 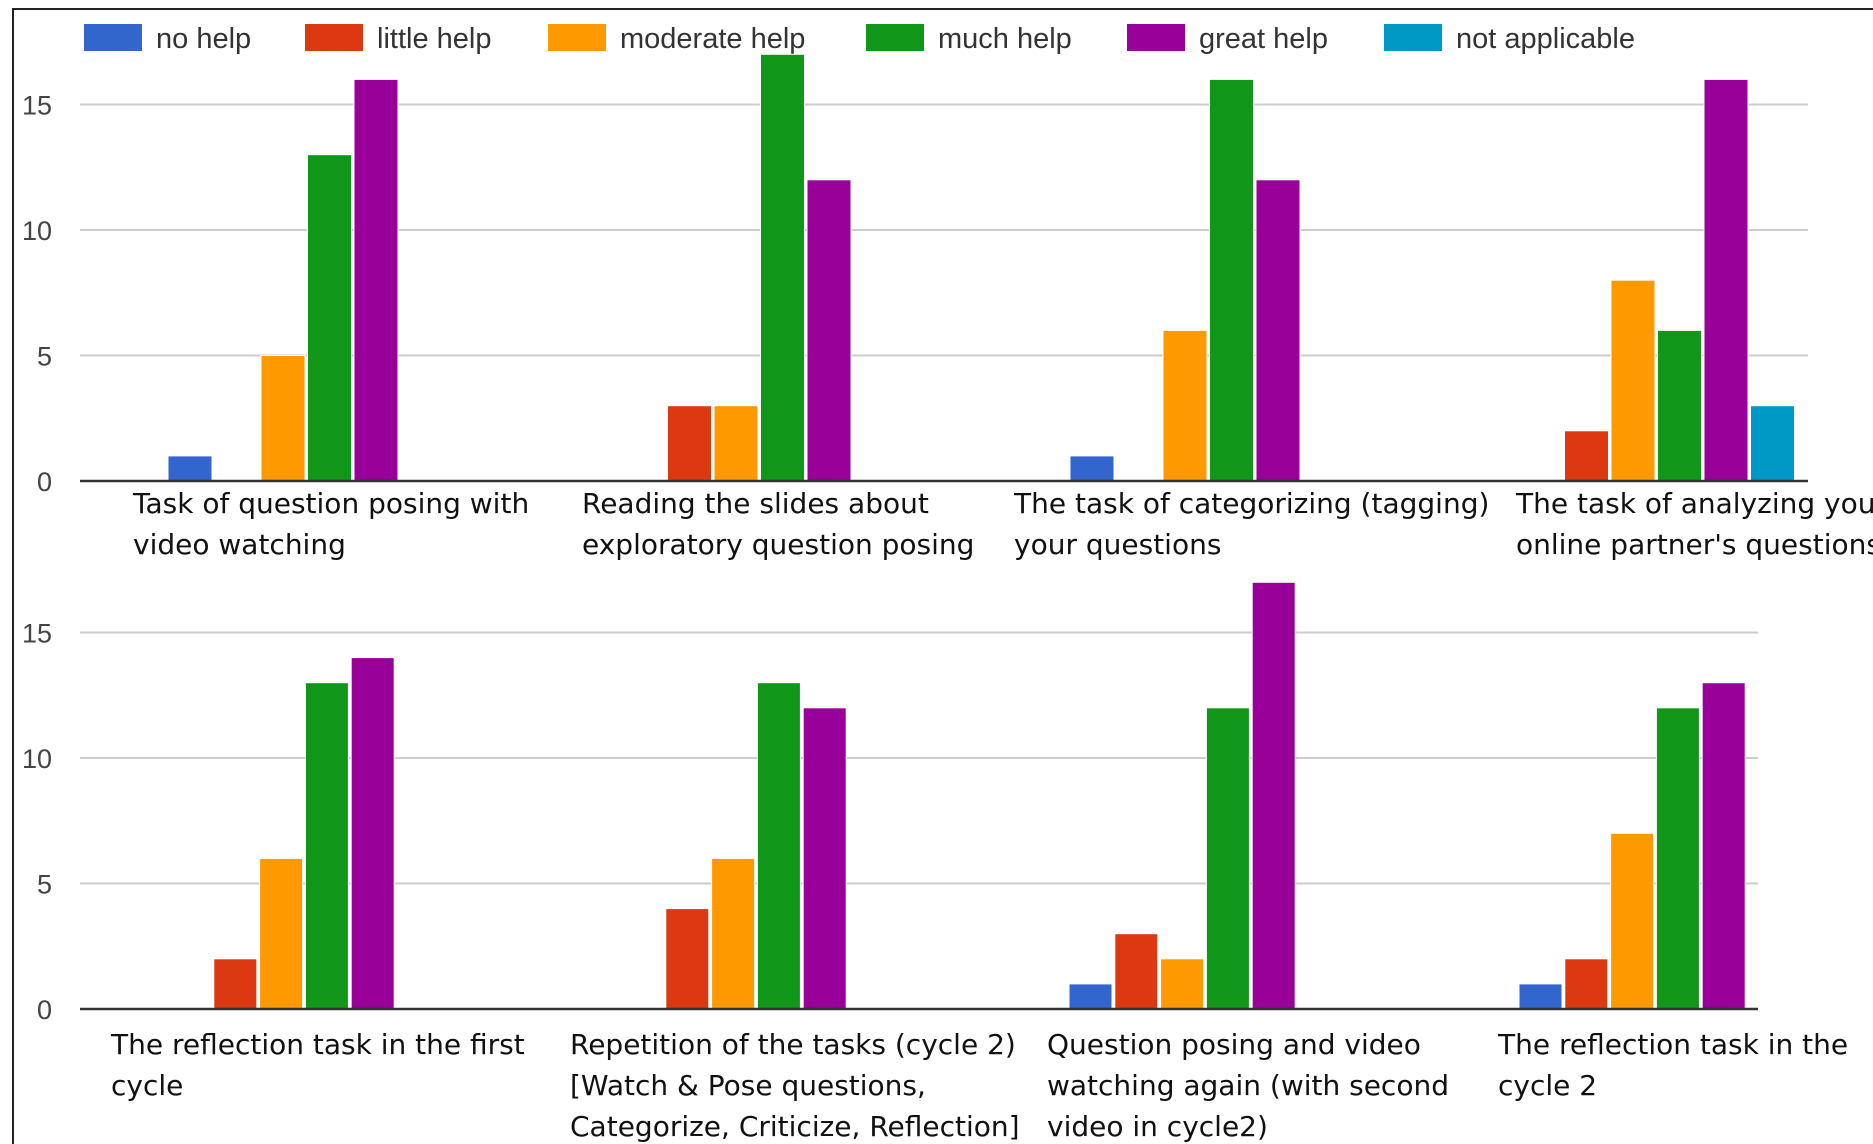 I want to click on legend-item: little help, so click(x=398, y=39).